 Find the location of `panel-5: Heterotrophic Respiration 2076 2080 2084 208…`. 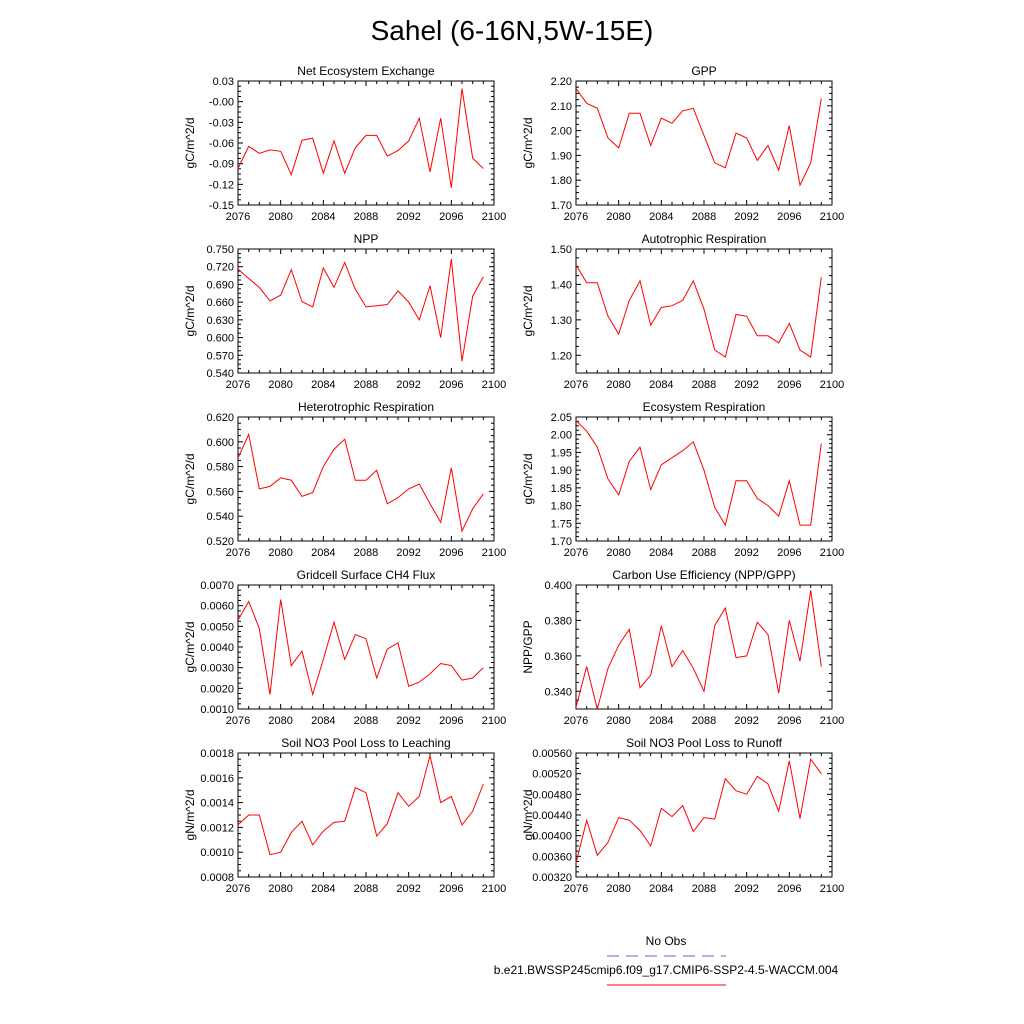

panel-5: Heterotrophic Respiration 2076 2080 2084 208… is located at coordinates (344, 479).